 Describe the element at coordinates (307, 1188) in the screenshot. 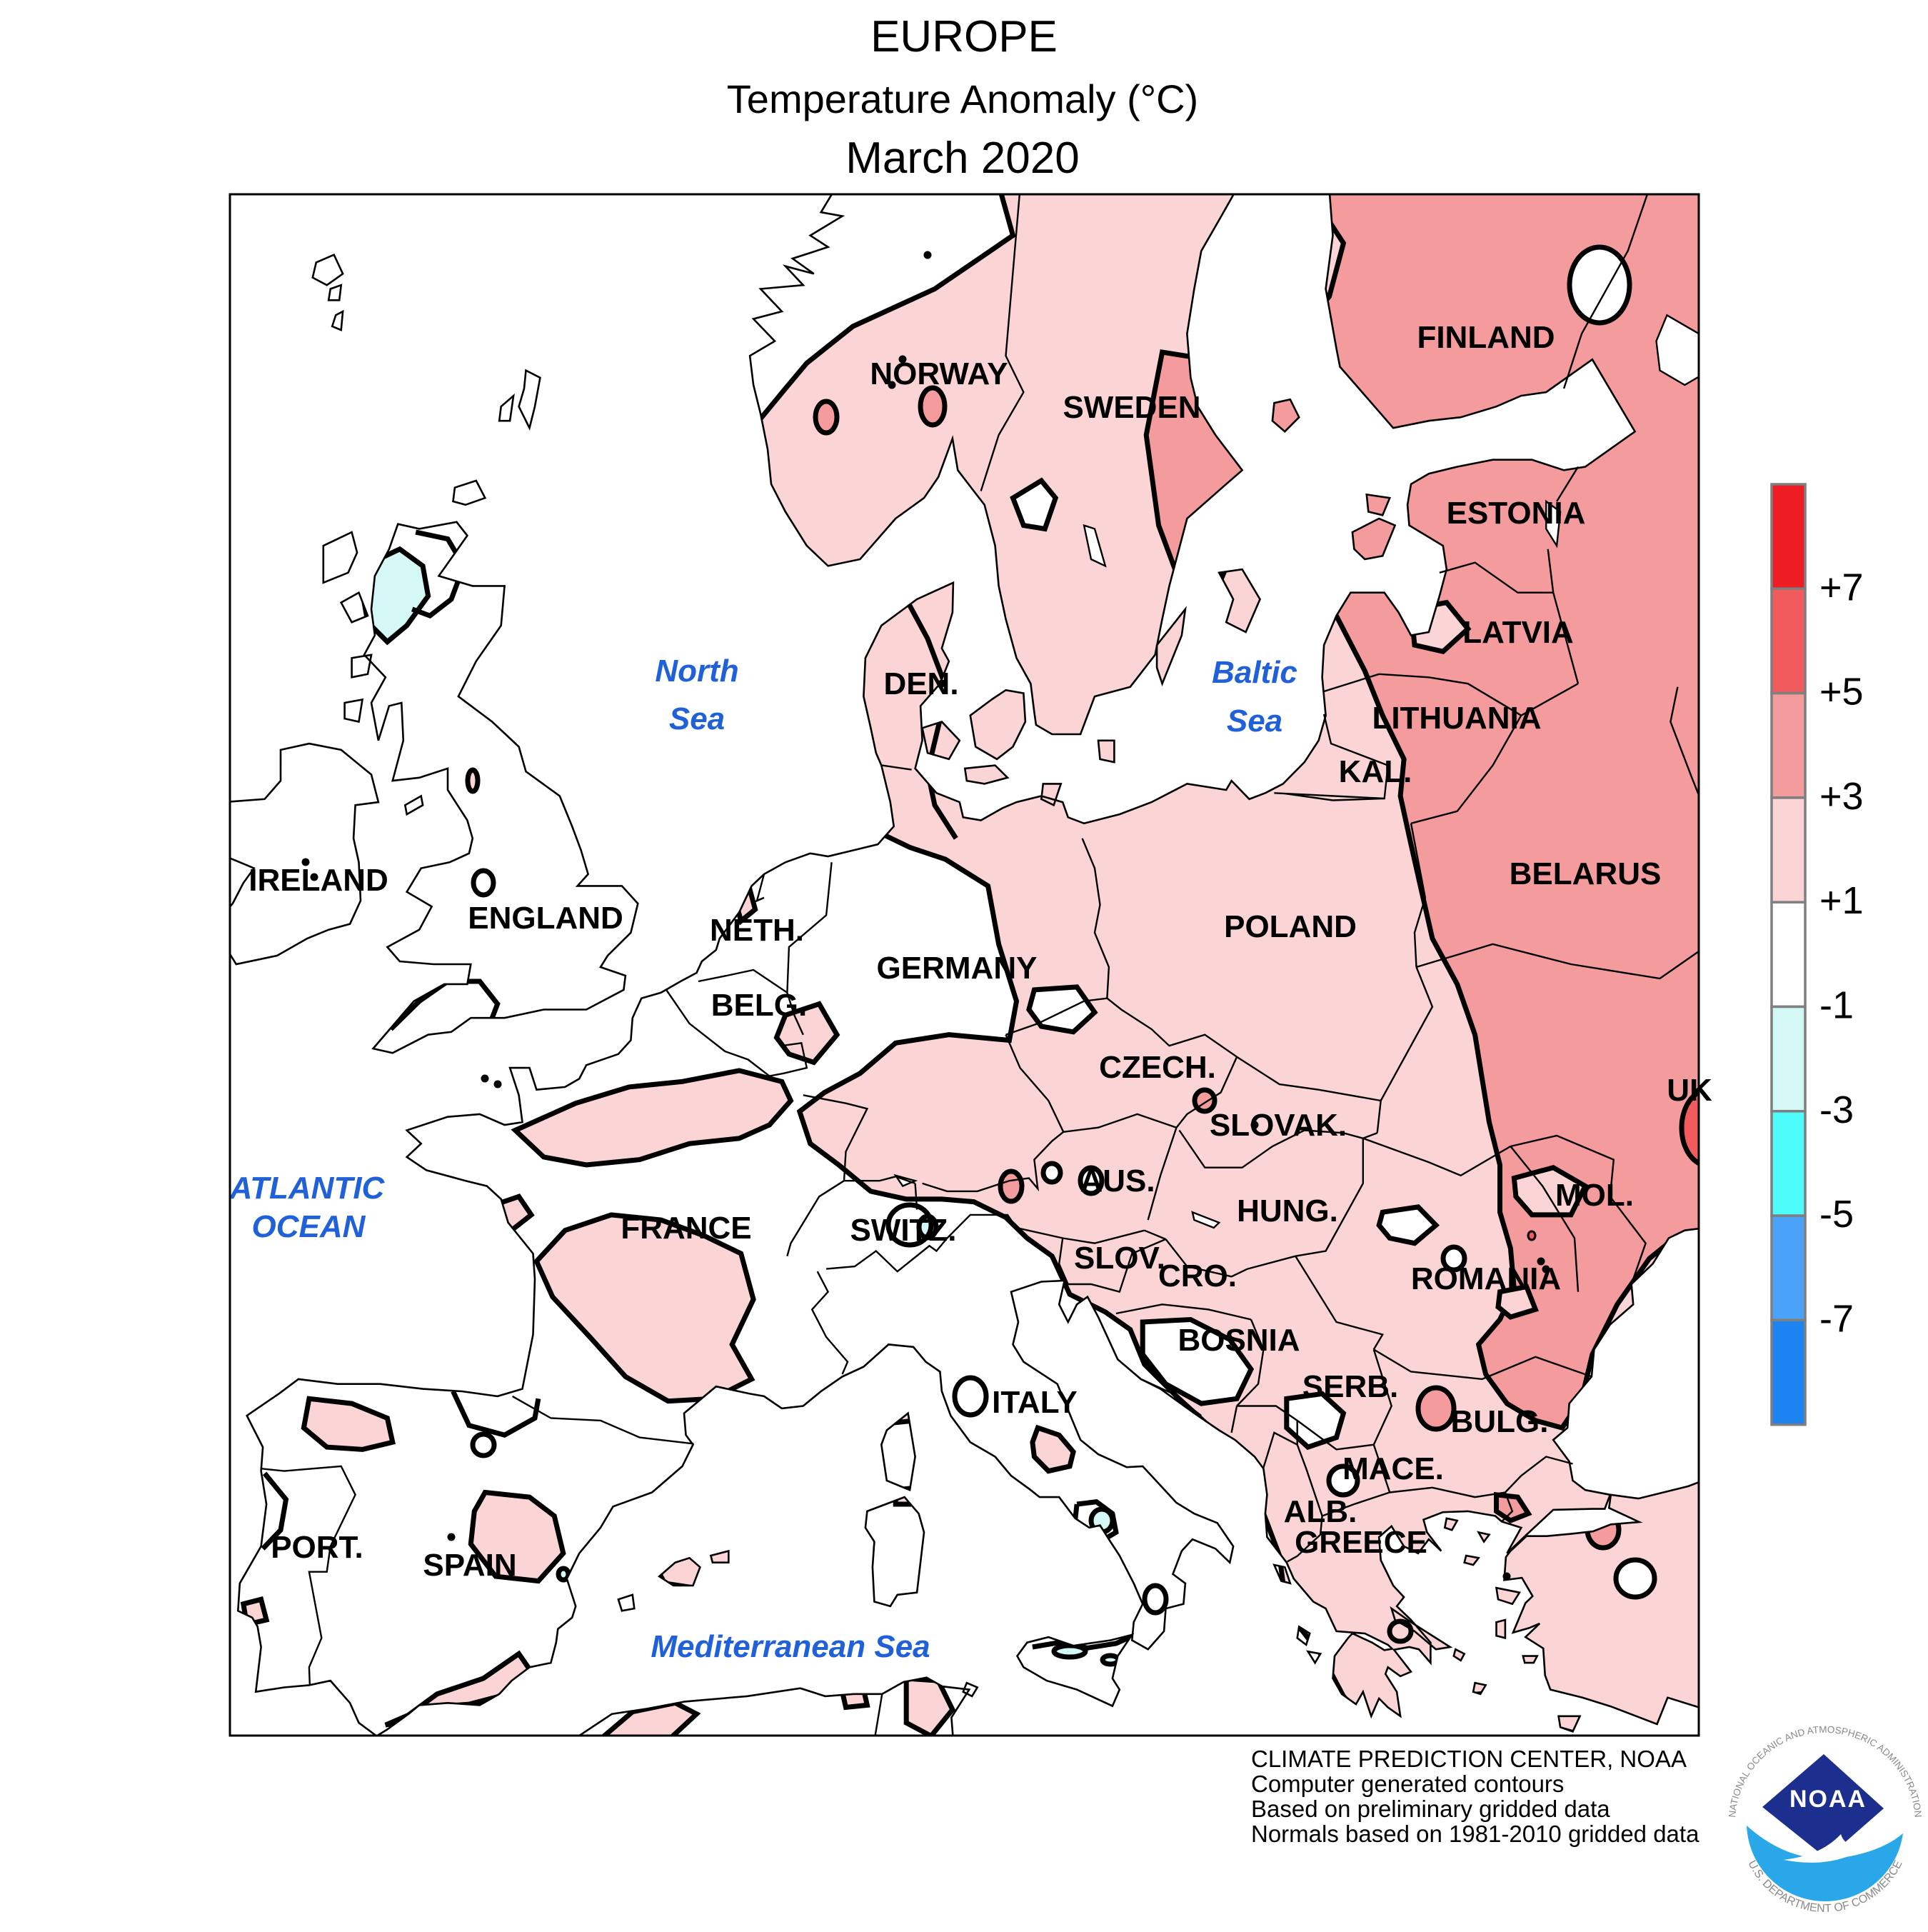

I see `sea-label-4: ATLANTIC` at that location.